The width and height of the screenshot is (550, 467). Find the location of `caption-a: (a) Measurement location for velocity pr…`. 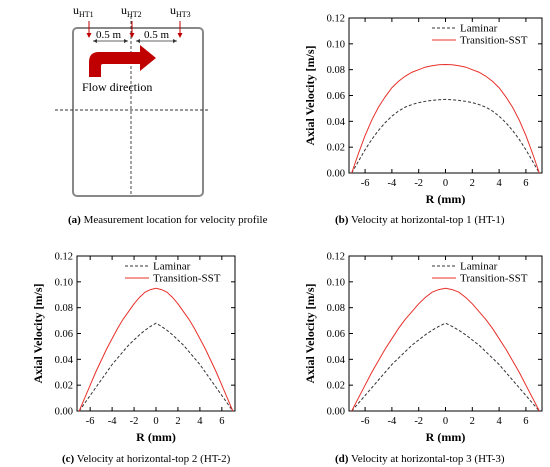

caption-a: (a) Measurement location for velocity pr… is located at coordinates (168, 220).